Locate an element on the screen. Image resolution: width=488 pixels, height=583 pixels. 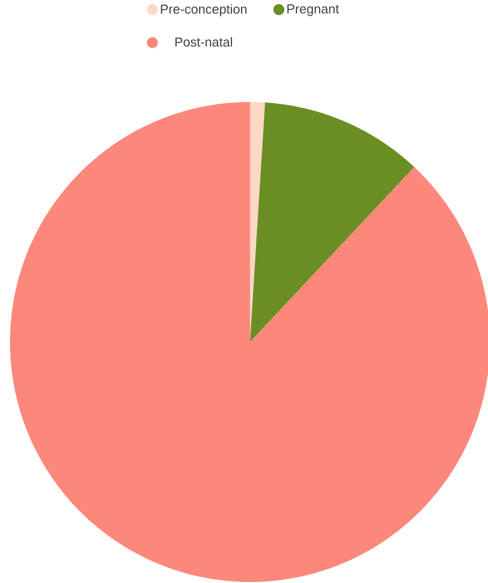
legend-label: Post-natal is located at coordinates (203, 42).